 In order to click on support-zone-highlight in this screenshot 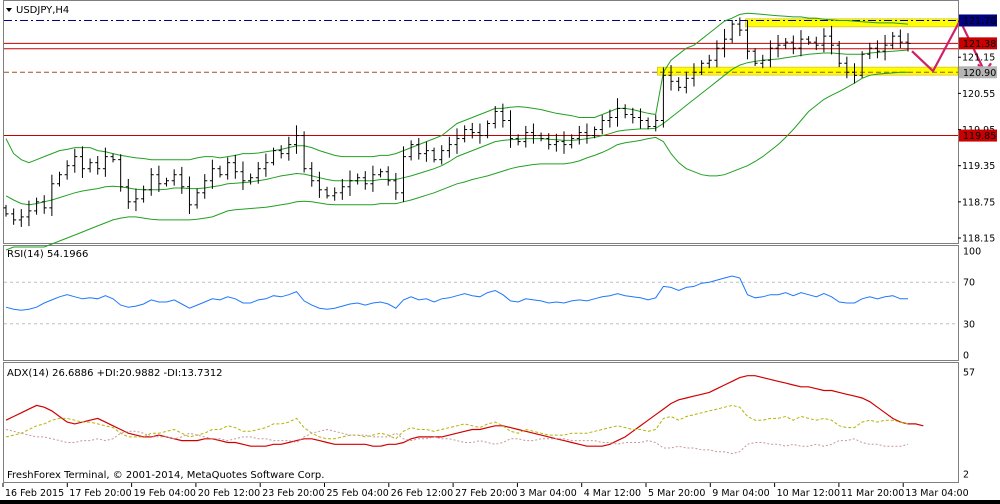, I will do `click(808, 71)`.